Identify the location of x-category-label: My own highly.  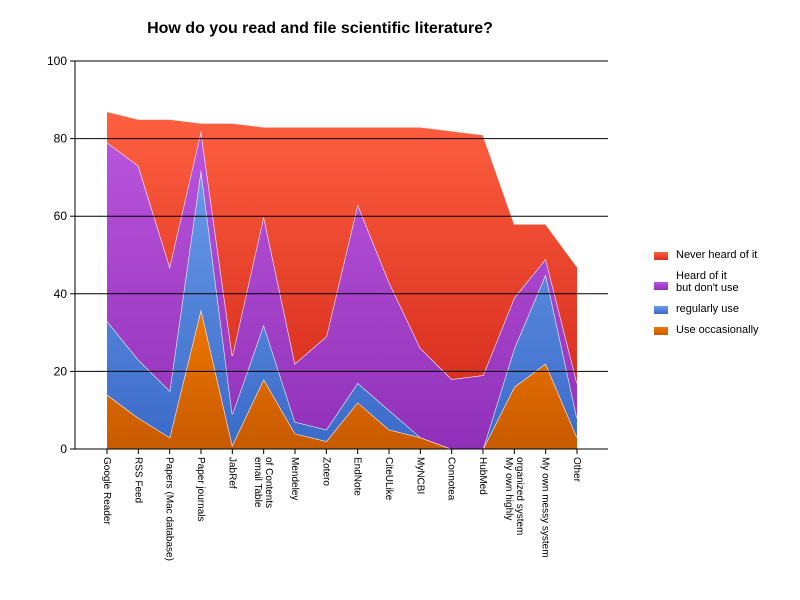
(508, 488).